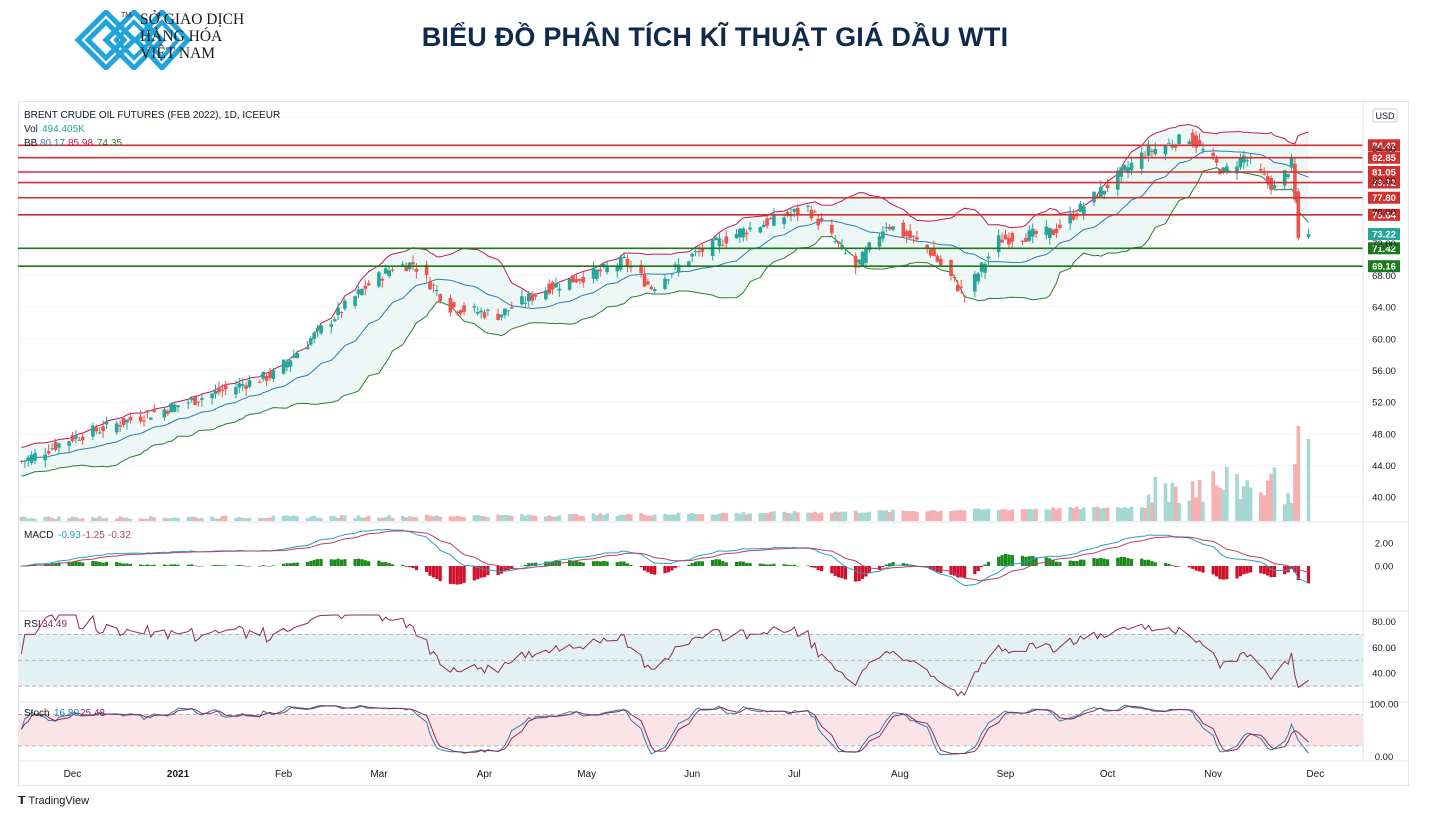 The height and width of the screenshot is (834, 1430). What do you see at coordinates (54, 624) in the screenshot?
I see `rsi-value: 34.49` at bounding box center [54, 624].